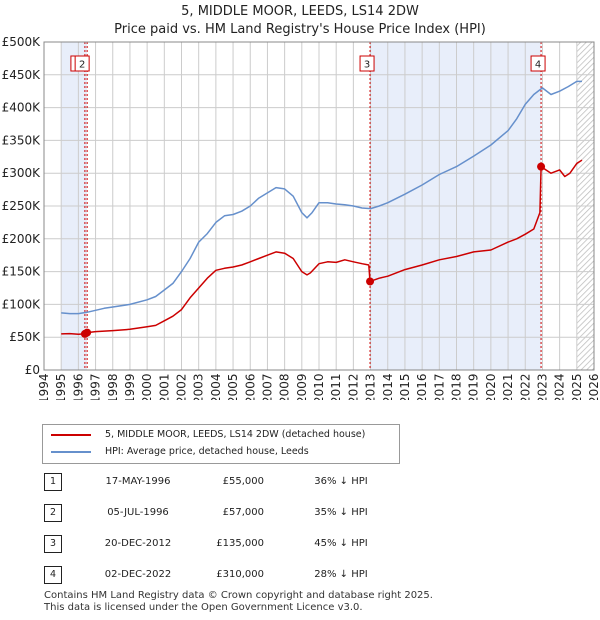 Image resolution: width=600 pixels, height=620 pixels. Describe the element at coordinates (22, 108) in the screenshot. I see `y-tick-label: £400K` at that location.